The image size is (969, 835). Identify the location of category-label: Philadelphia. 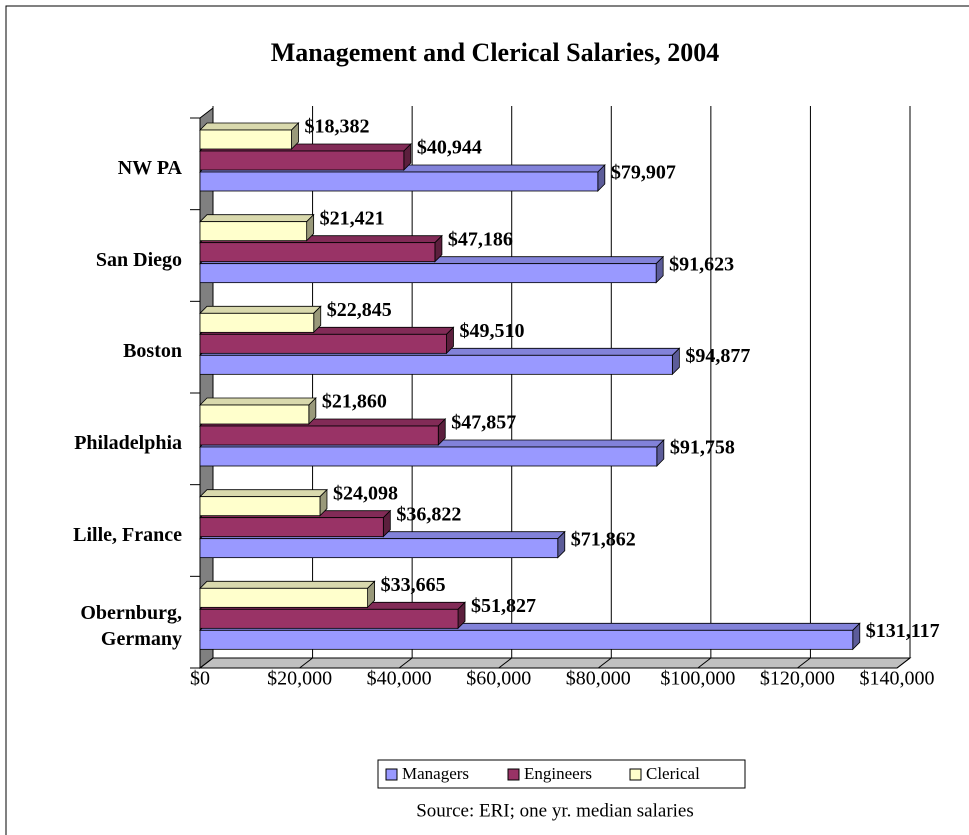
(128, 442).